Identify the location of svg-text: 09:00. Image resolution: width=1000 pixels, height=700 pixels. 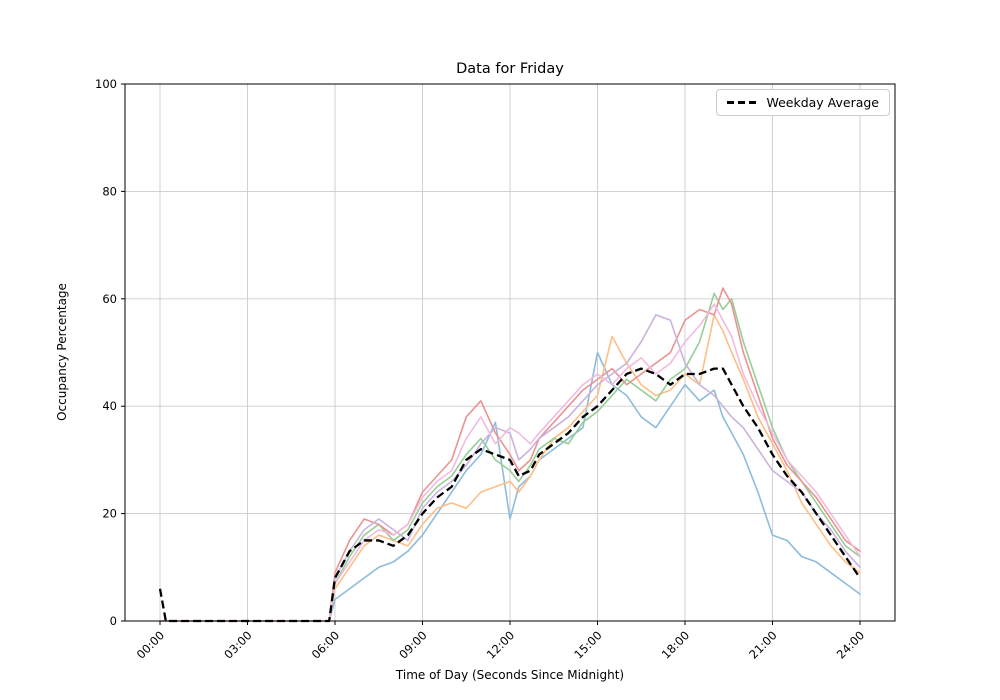
(412, 644).